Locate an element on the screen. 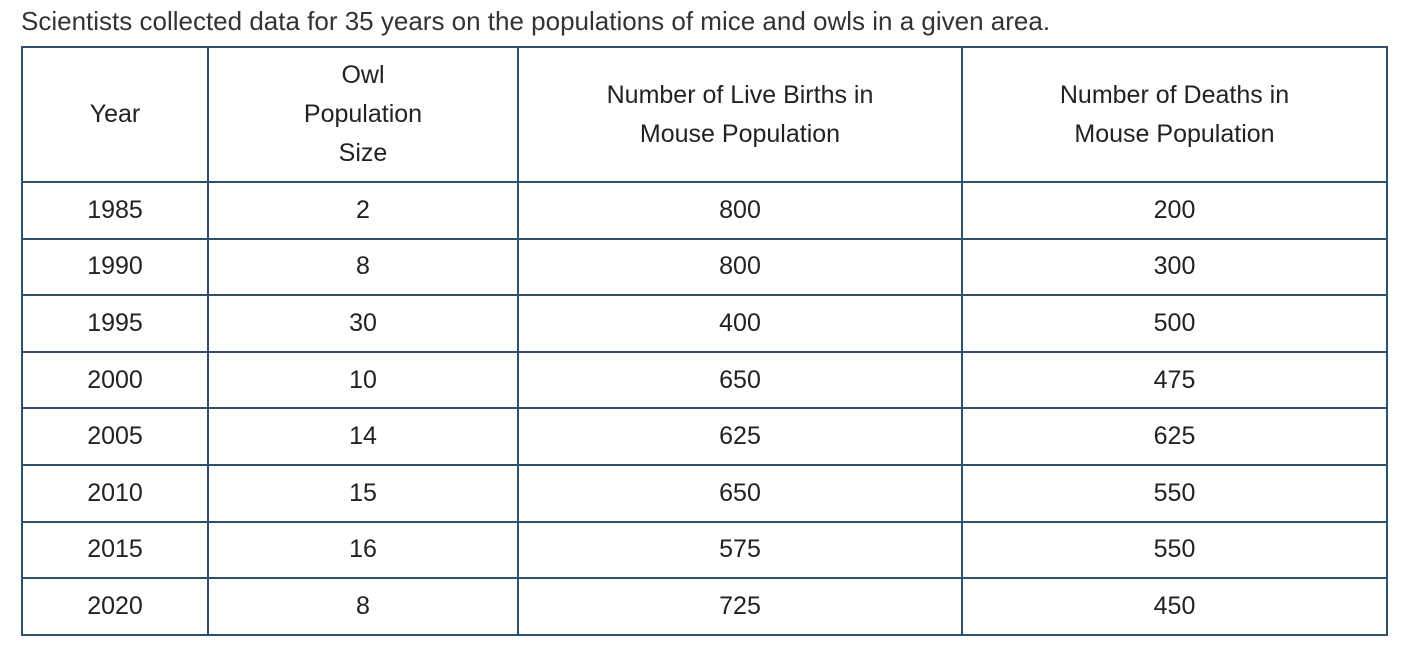 The image size is (1411, 646). table-cell: 14 is located at coordinates (363, 436).